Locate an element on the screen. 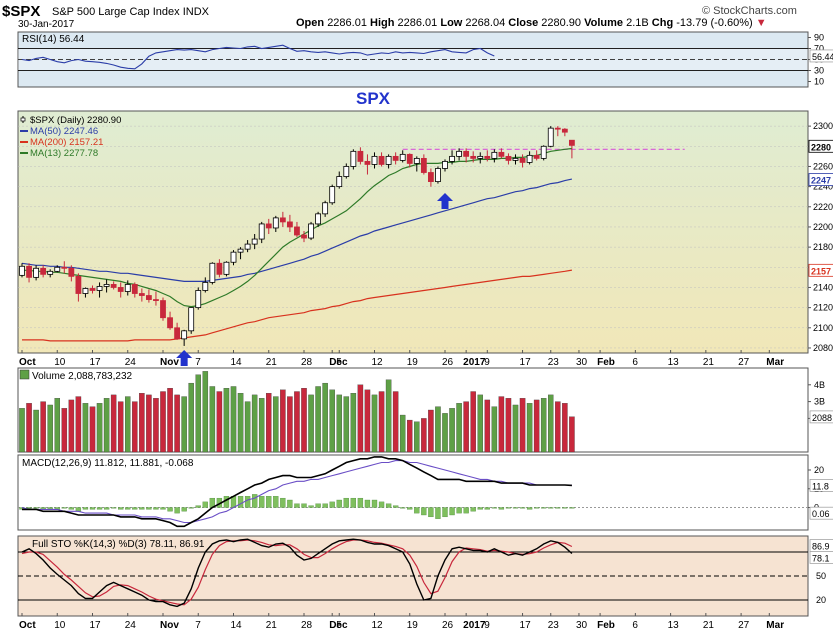 This screenshot has width=833, height=637. price-y-tick-2: 2260 is located at coordinates (823, 166).